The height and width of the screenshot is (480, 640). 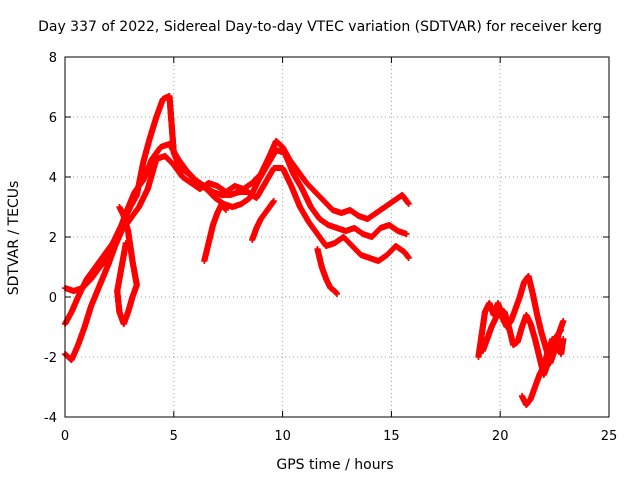 What do you see at coordinates (50, 358) in the screenshot?
I see `y-tick-label: -2` at bounding box center [50, 358].